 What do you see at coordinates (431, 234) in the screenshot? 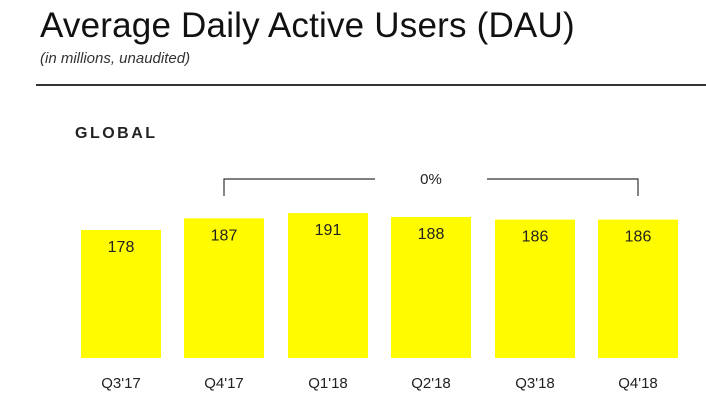
I see `bar-value-label: 188` at bounding box center [431, 234].